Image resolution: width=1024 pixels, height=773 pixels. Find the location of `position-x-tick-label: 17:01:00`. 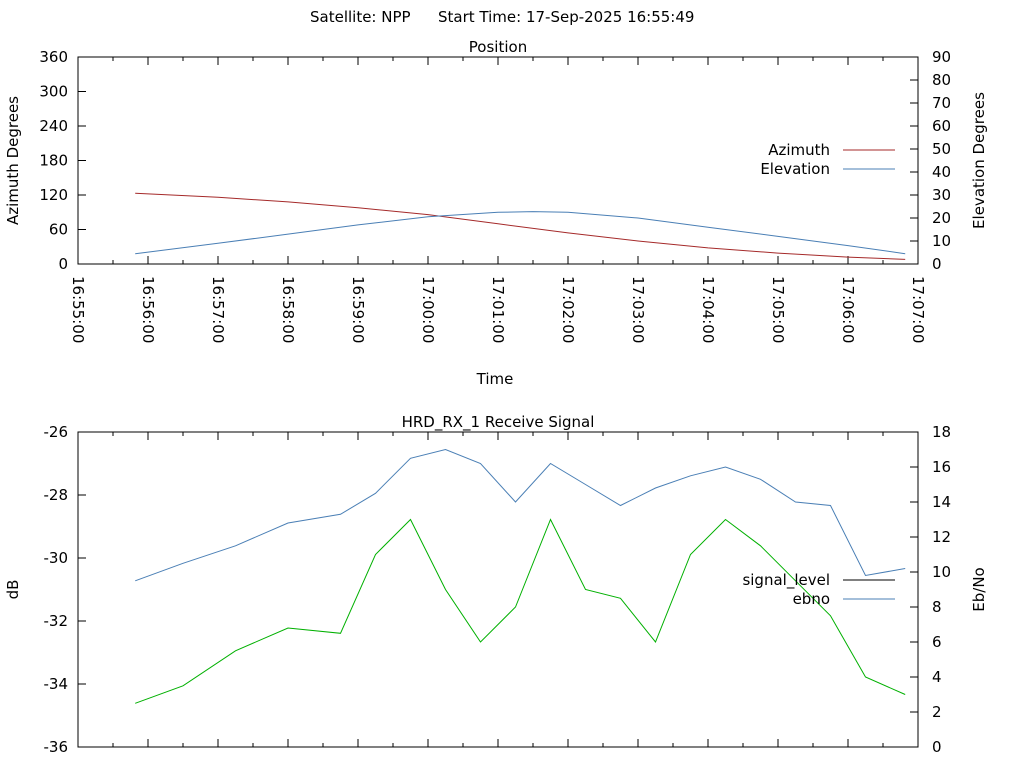

position-x-tick-label: 17:01:00 is located at coordinates (498, 309).